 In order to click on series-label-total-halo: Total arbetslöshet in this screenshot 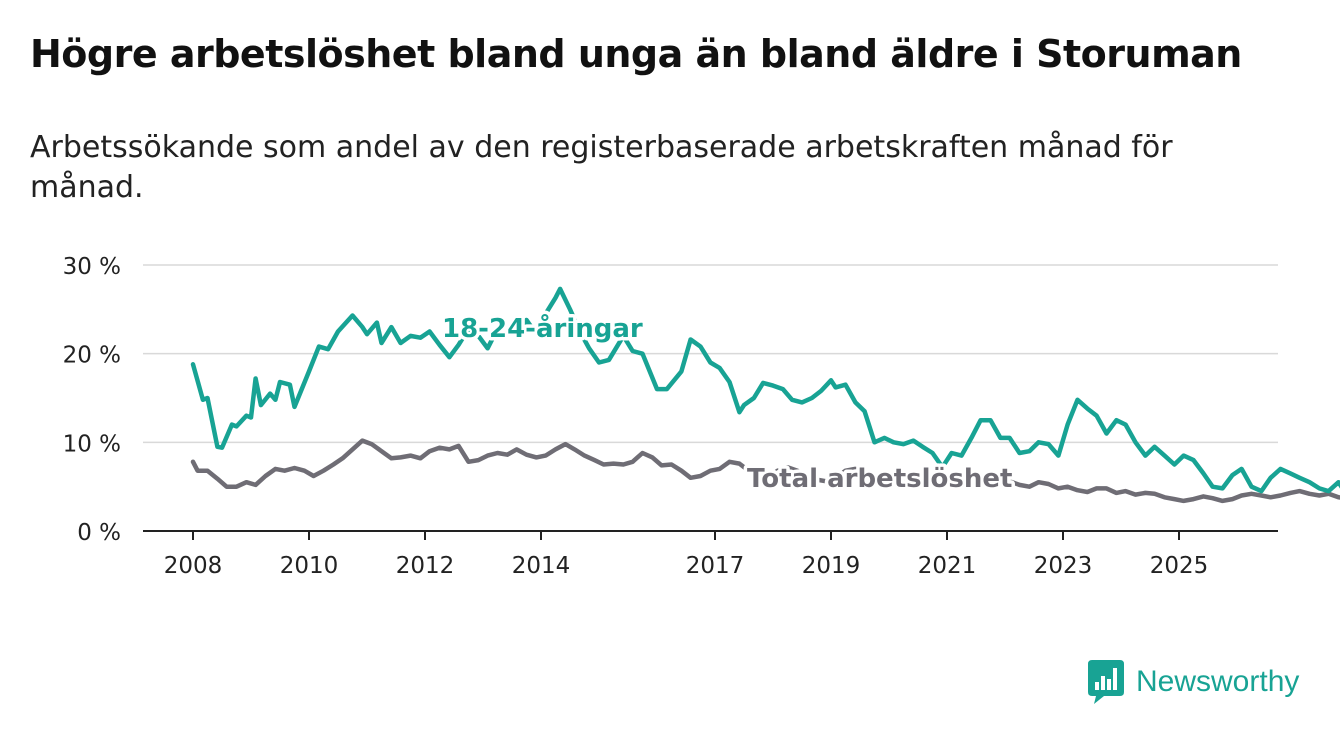, I will do `click(879, 479)`.